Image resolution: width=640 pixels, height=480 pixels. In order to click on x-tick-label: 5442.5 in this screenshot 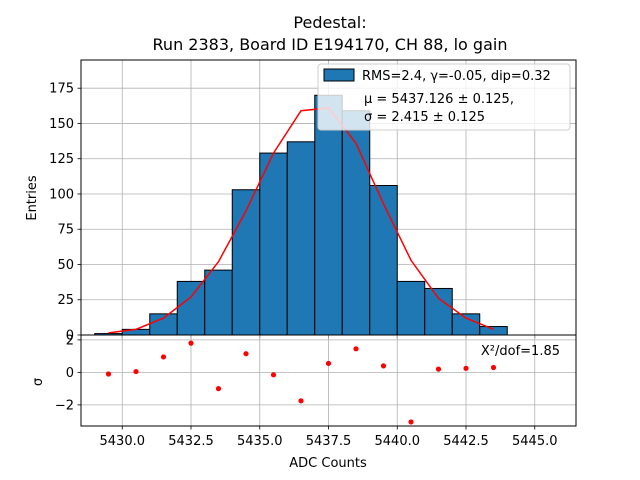, I will do `click(466, 441)`.